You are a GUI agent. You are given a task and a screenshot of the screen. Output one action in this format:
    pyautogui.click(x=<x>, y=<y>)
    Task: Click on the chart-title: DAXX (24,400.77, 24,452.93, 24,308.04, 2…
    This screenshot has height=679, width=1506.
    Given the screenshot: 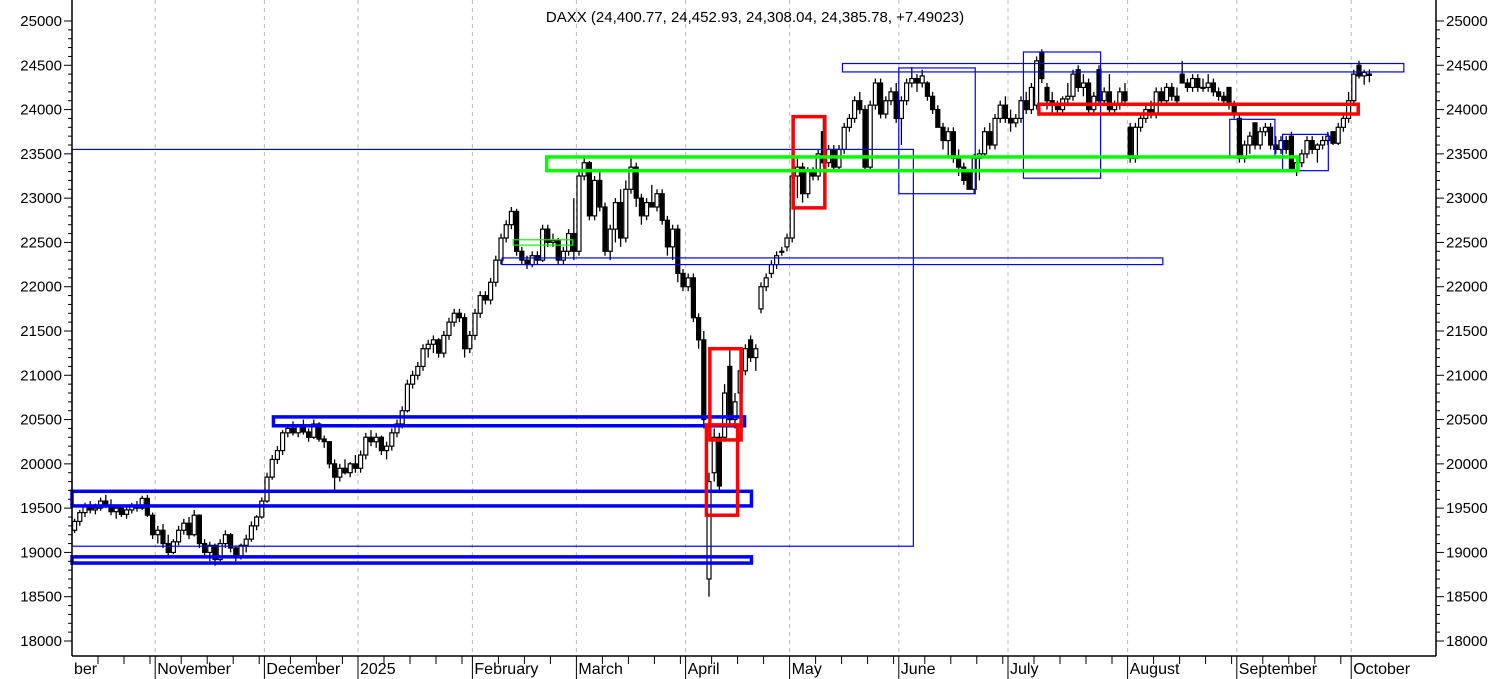 What is the action you would take?
    pyautogui.click(x=755, y=17)
    